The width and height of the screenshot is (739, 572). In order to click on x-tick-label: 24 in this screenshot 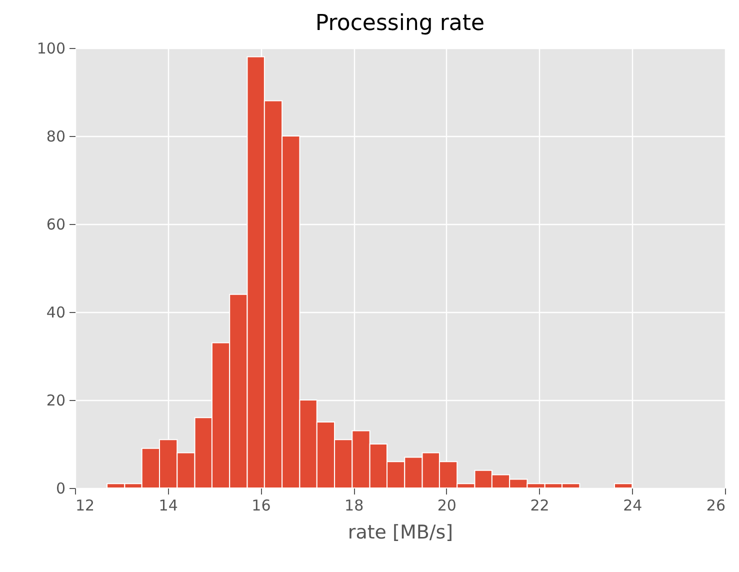, I will do `click(632, 505)`.